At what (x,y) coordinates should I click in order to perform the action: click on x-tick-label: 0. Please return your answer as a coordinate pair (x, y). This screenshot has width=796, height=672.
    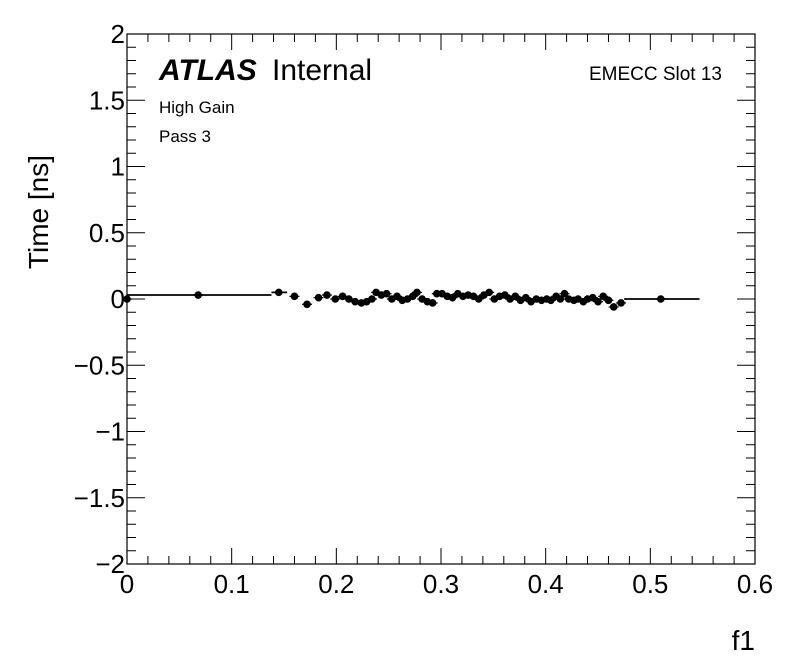
    Looking at the image, I should click on (127, 584).